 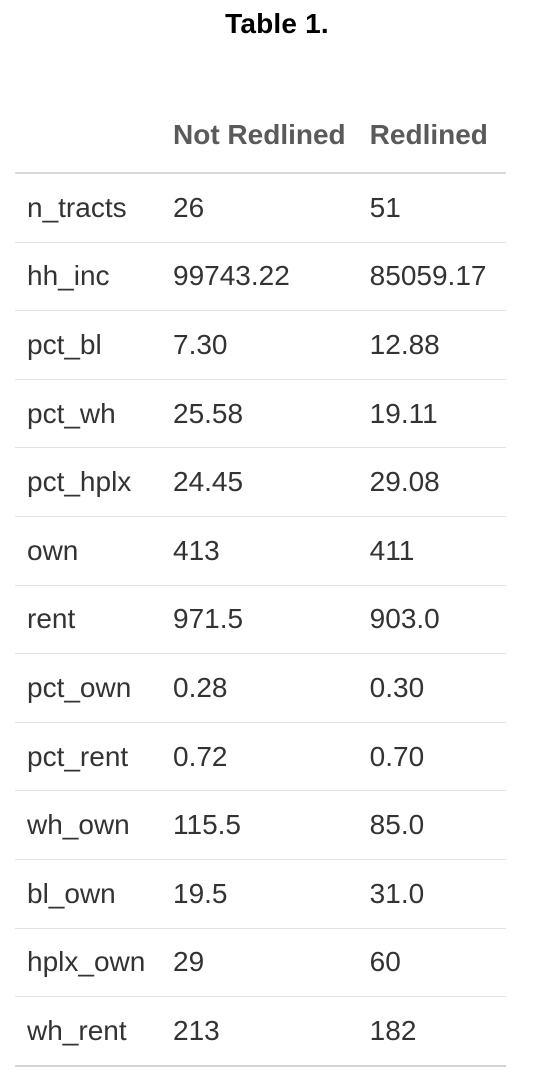 I want to click on table-row: rent 971.5 903.0, so click(x=260, y=620).